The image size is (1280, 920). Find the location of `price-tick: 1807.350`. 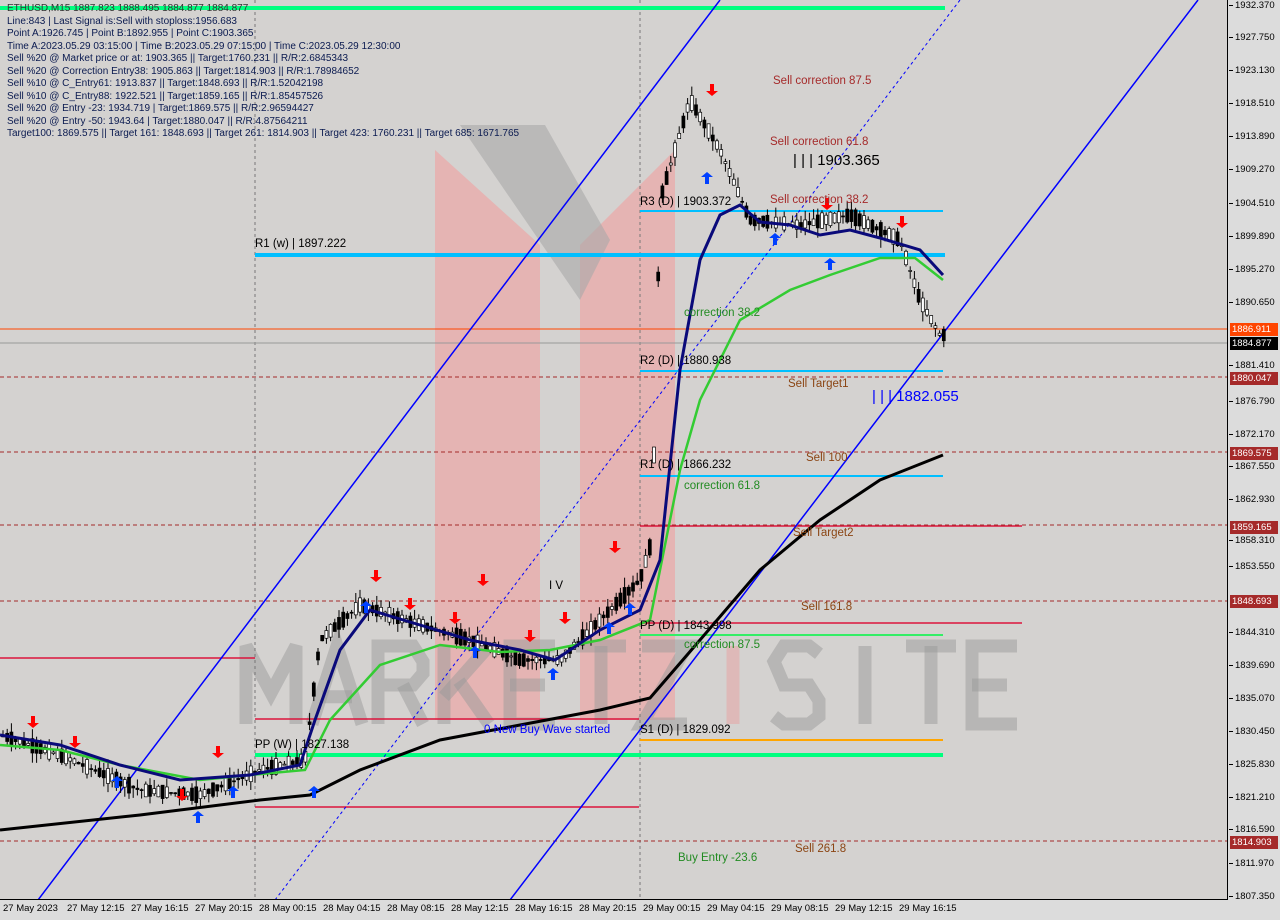

price-tick: 1807.350 is located at coordinates (1252, 896).